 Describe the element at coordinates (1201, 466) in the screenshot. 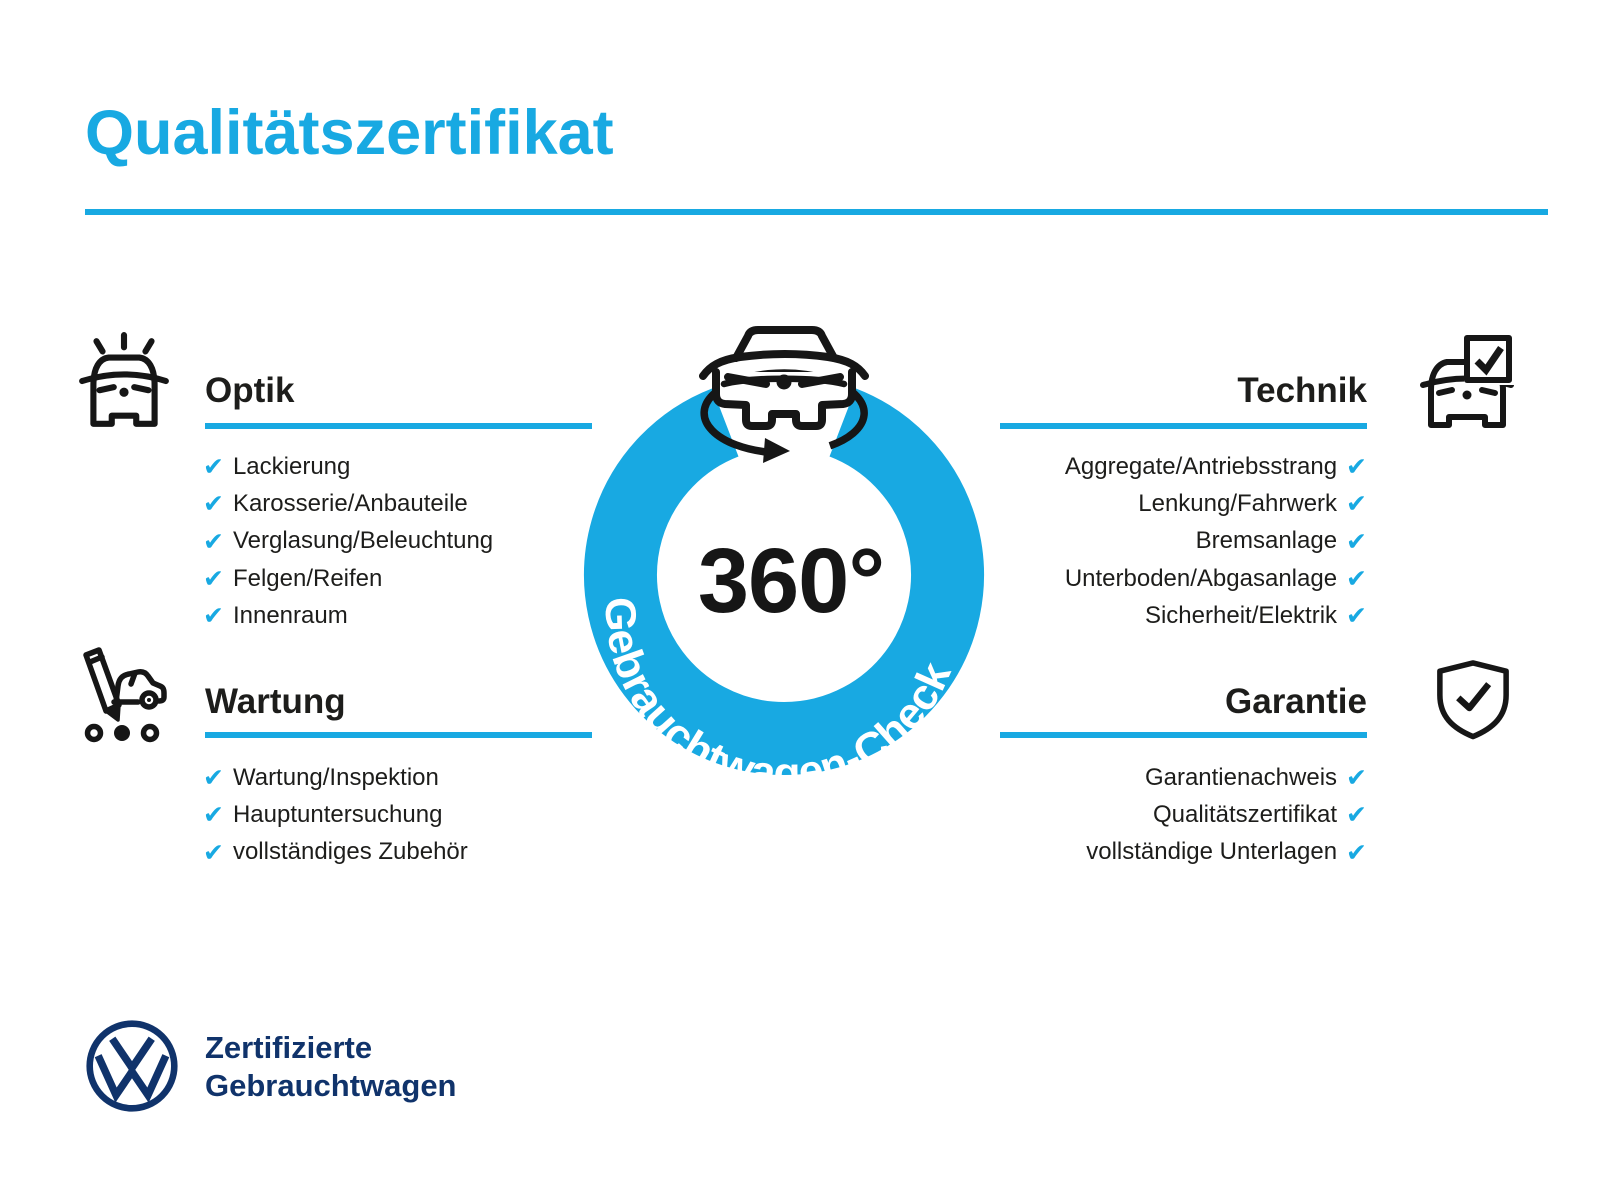

I see `item-label: Aggregate/Antriebsstrang` at that location.